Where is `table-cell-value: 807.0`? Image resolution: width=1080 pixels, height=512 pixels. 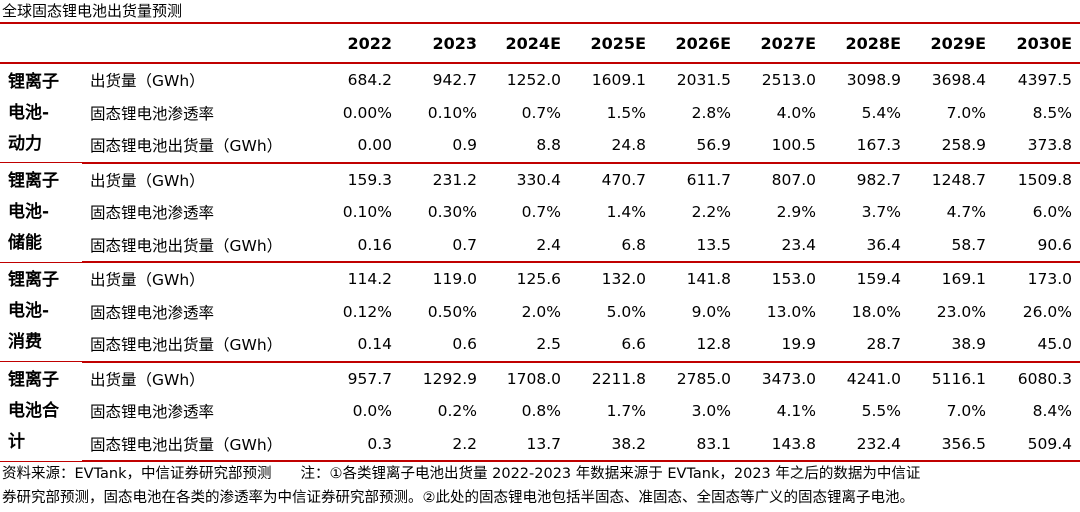 table-cell-value: 807.0 is located at coordinates (793, 179).